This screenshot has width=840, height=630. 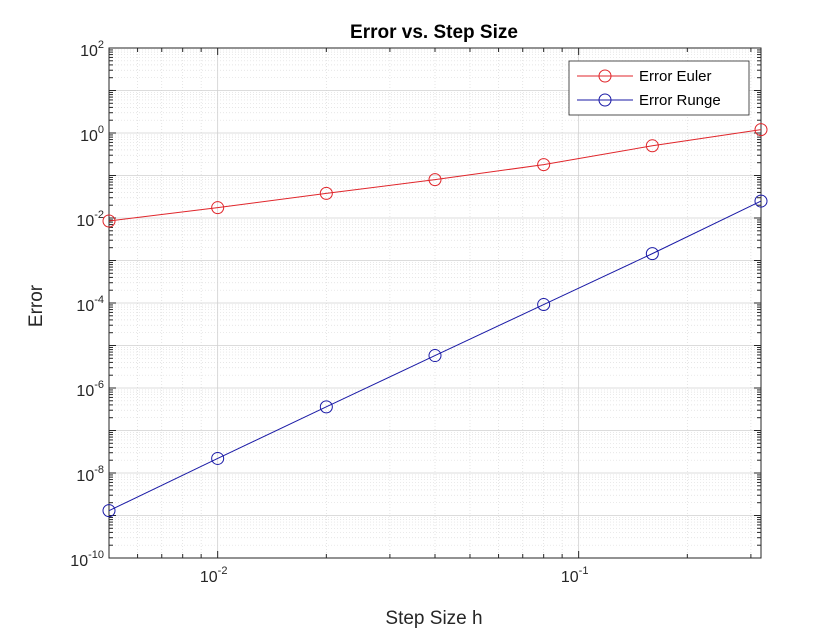 What do you see at coordinates (87, 559) in the screenshot?
I see `y-tick-label: 10⁻¹⁰` at bounding box center [87, 559].